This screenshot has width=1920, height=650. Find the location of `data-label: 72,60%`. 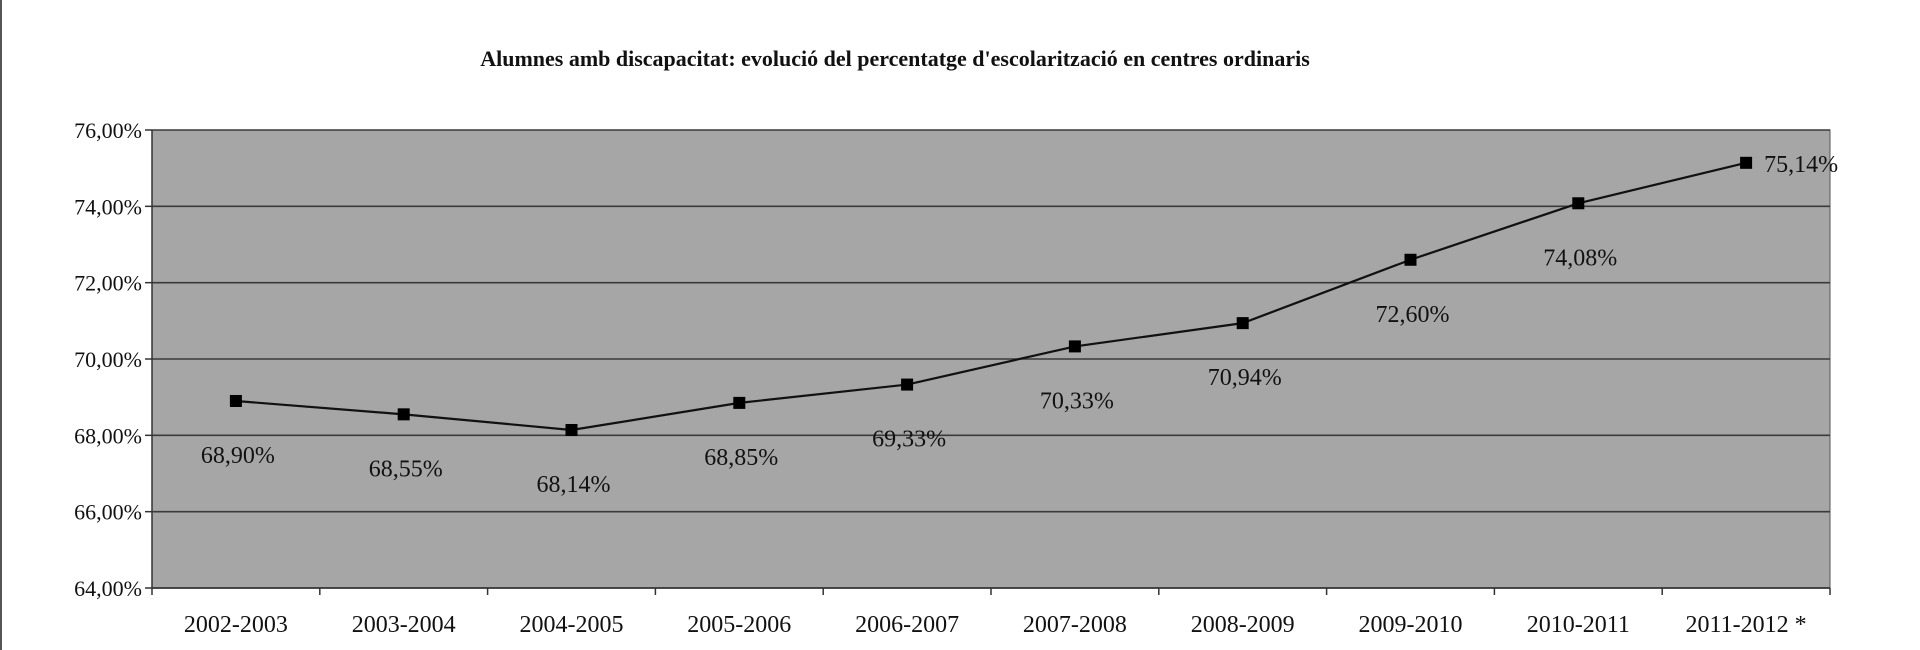

data-label: 72,60% is located at coordinates (1413, 315).